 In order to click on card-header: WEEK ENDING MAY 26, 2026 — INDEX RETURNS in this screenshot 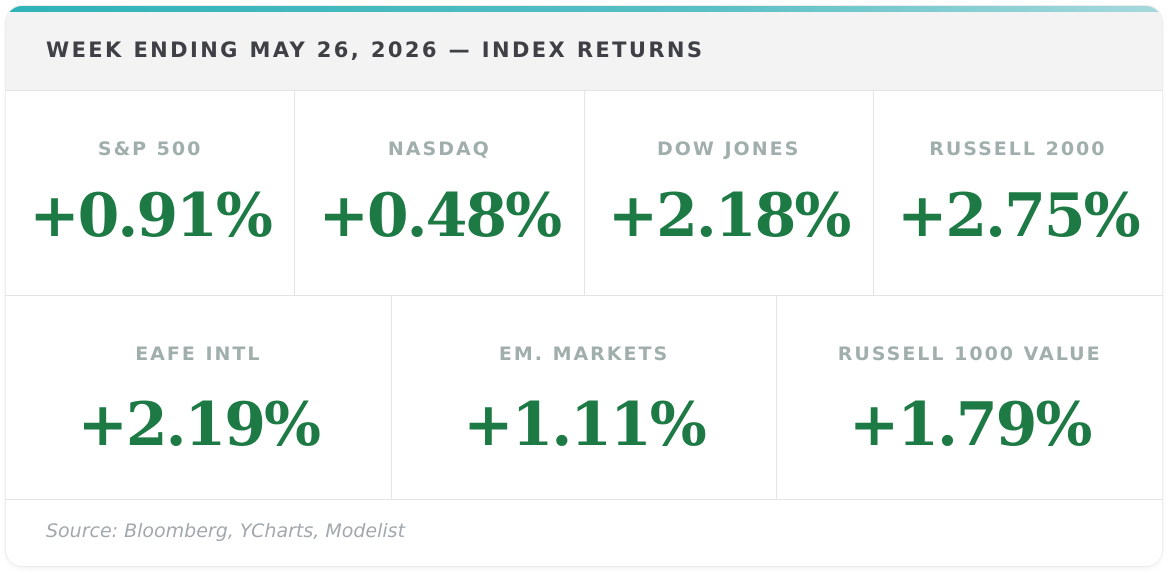, I will do `click(584, 51)`.